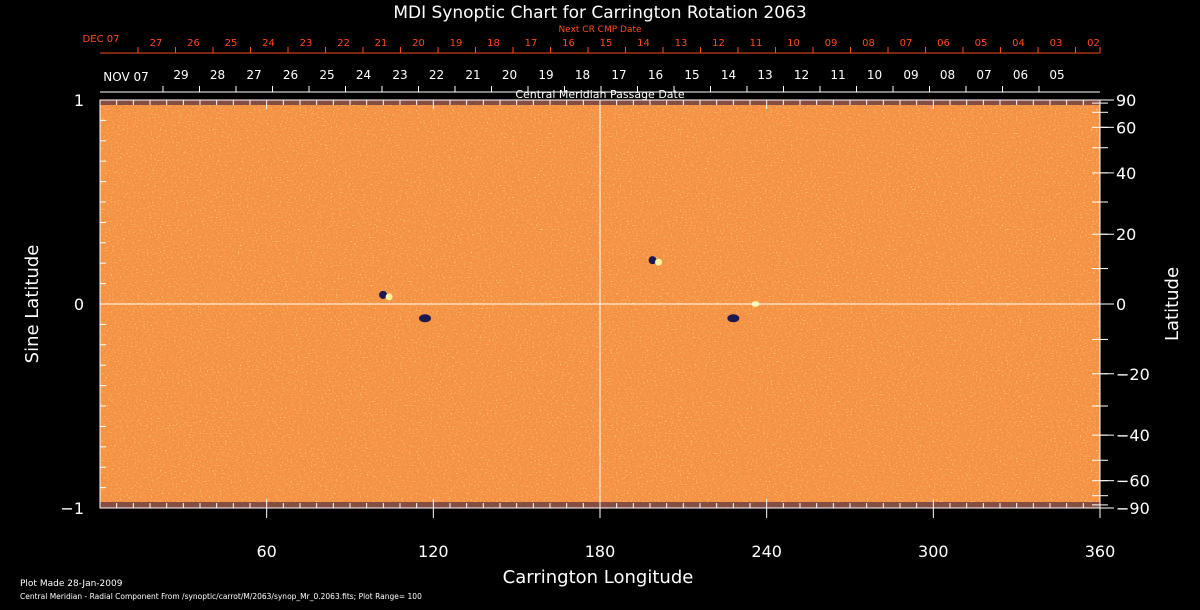 The image size is (1200, 610). Describe the element at coordinates (79, 100) in the screenshot. I see `y-tick-left-label: 1` at that location.